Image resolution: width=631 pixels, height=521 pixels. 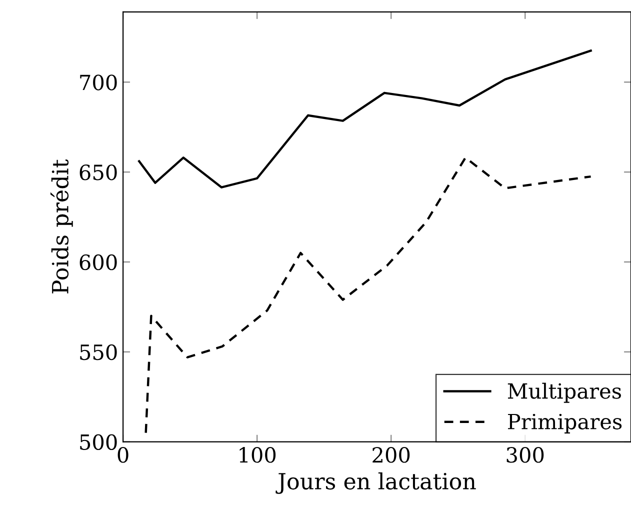 I want to click on y-axis-title: Poids prédit, so click(x=61, y=226).